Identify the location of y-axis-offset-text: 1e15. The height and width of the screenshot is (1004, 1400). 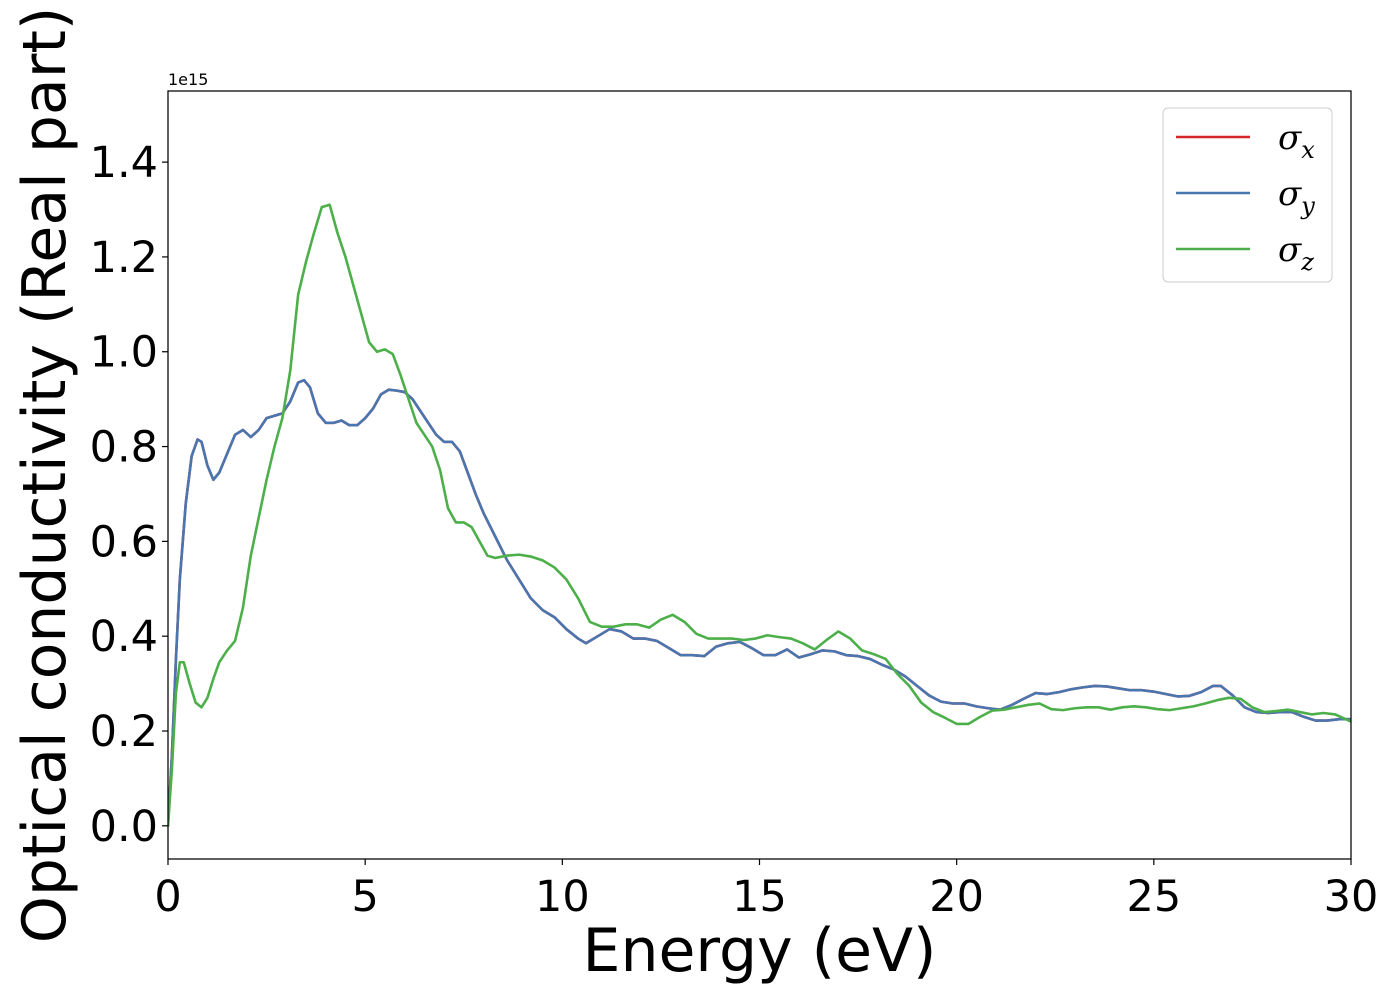
(188, 79).